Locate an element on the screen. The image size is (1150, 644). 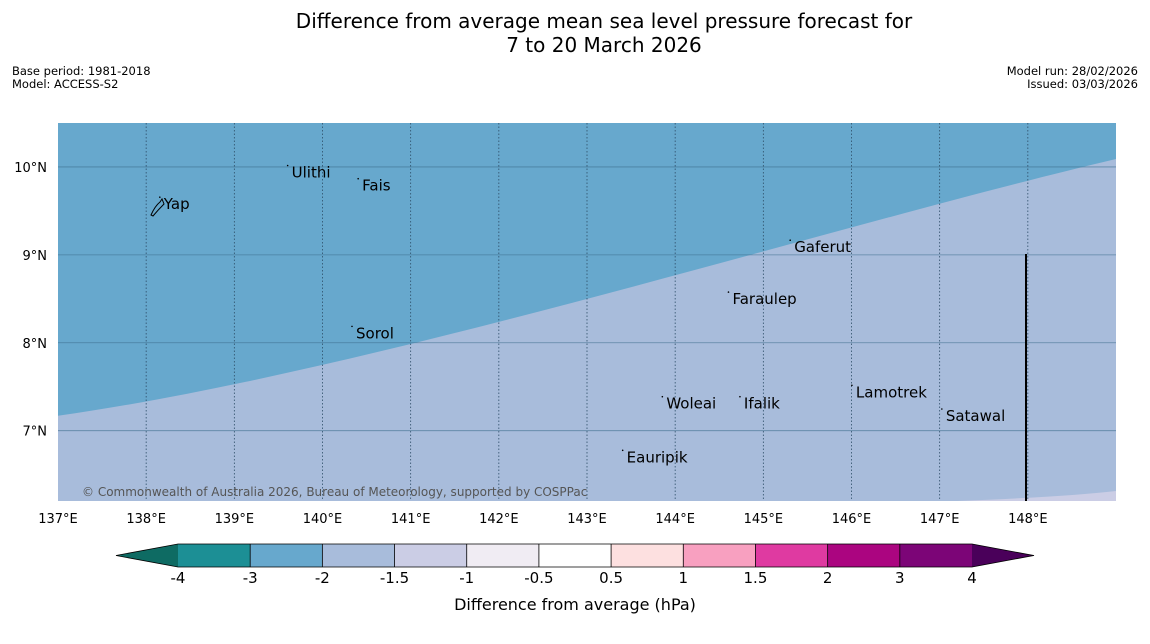
longitude-tick-label: 137°E is located at coordinates (58, 519).